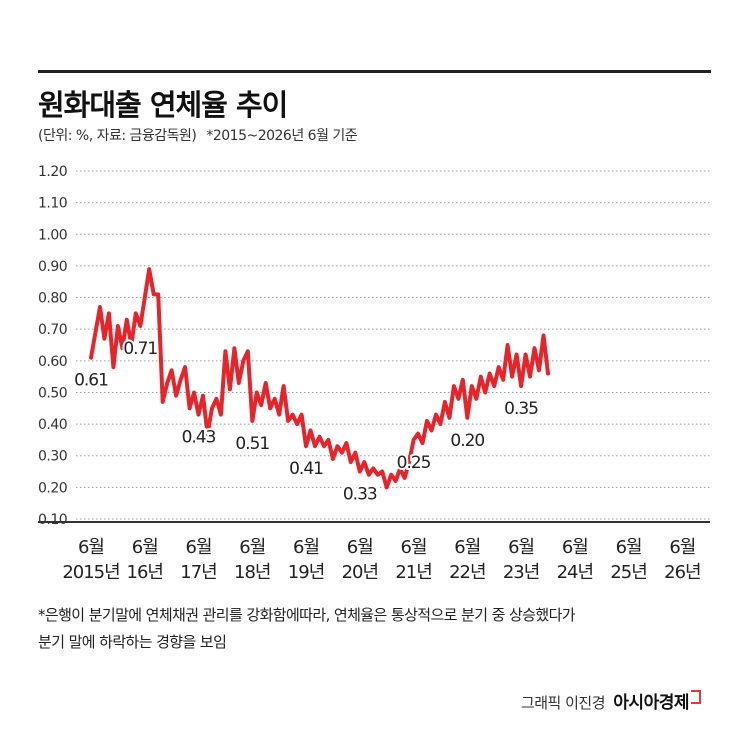 The width and height of the screenshot is (745, 755). I want to click on footnote-line-2: 분기 말에 하락하는 경향을 보임, so click(132, 642).